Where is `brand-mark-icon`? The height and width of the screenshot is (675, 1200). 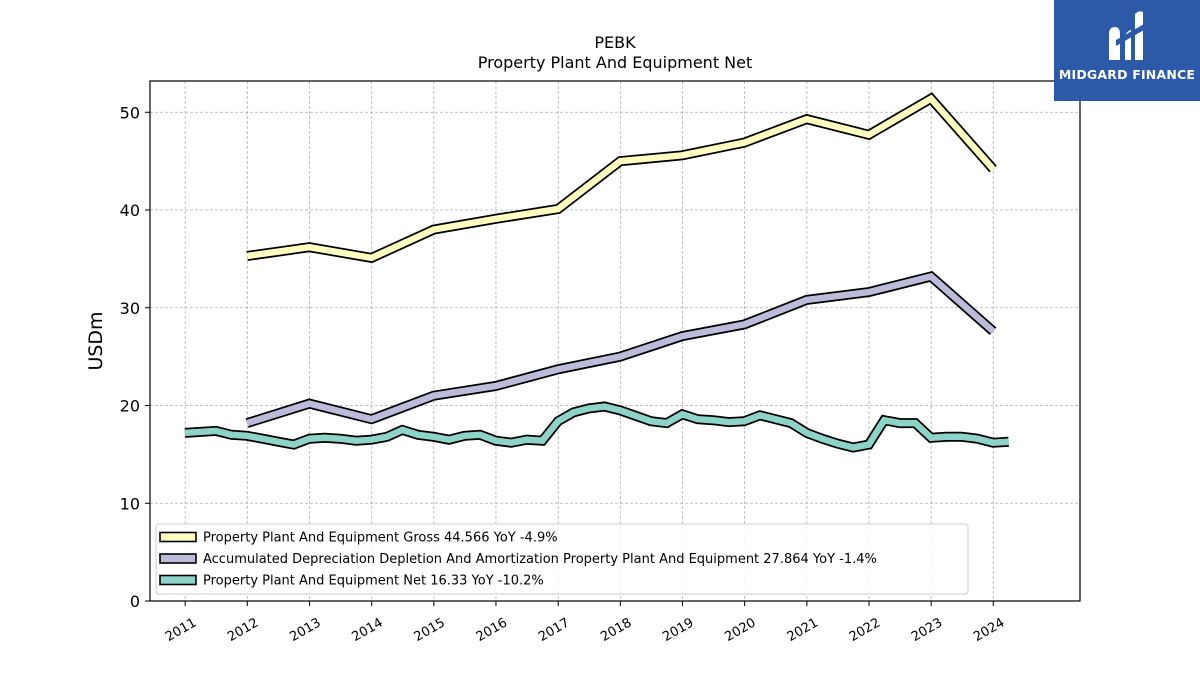
brand-mark-icon is located at coordinates (1126, 36).